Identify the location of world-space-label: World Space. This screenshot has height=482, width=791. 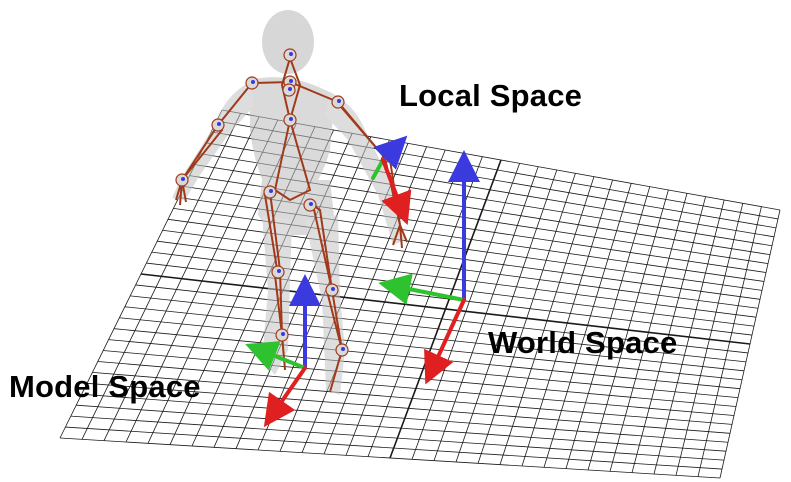
(583, 342).